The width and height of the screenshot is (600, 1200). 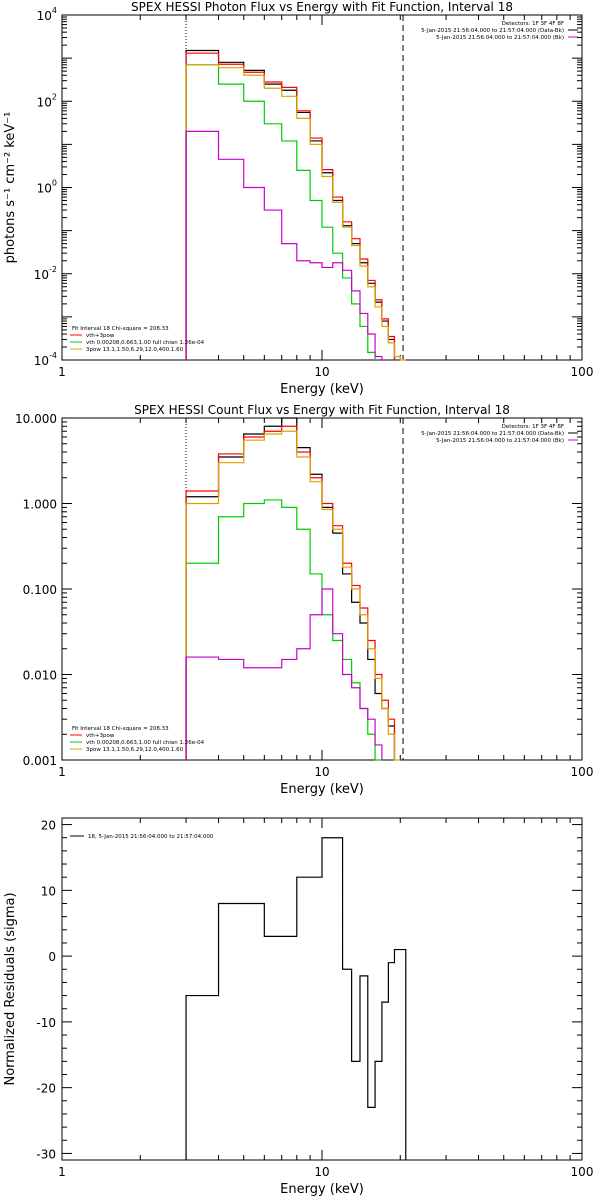 I want to click on y-tick-label: 0.001, so click(x=40, y=761).